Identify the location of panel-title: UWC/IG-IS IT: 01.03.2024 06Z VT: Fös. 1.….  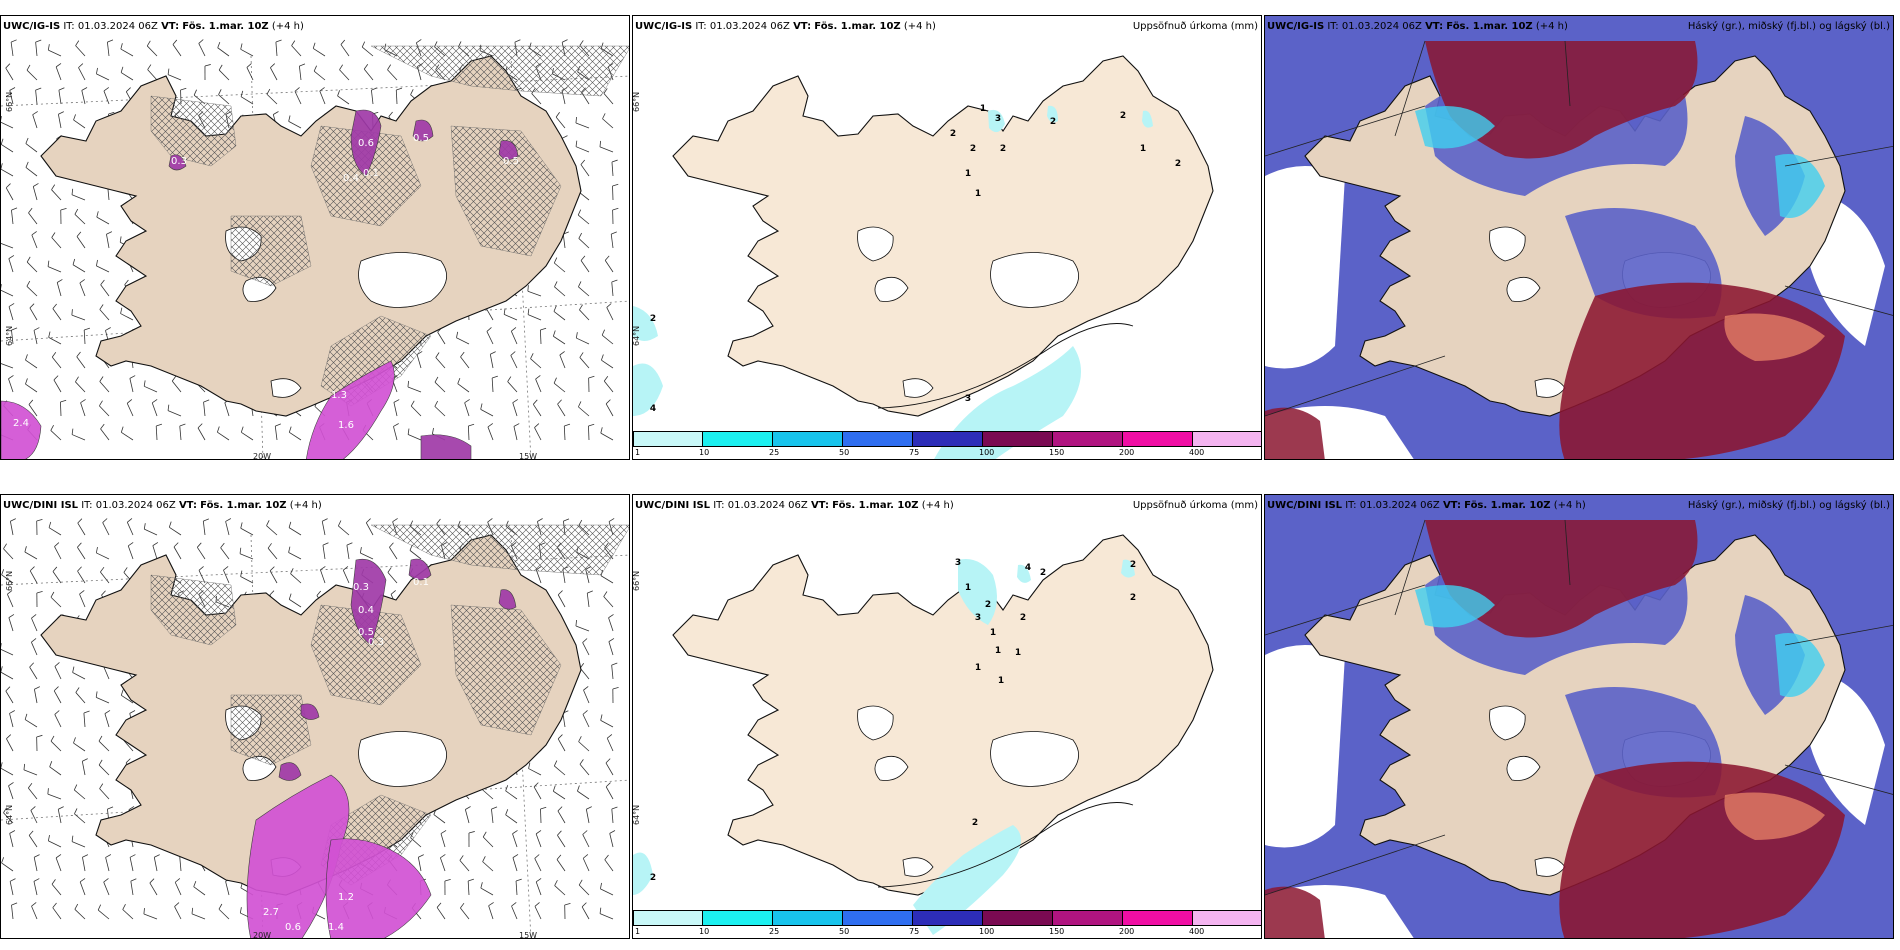
(153, 26).